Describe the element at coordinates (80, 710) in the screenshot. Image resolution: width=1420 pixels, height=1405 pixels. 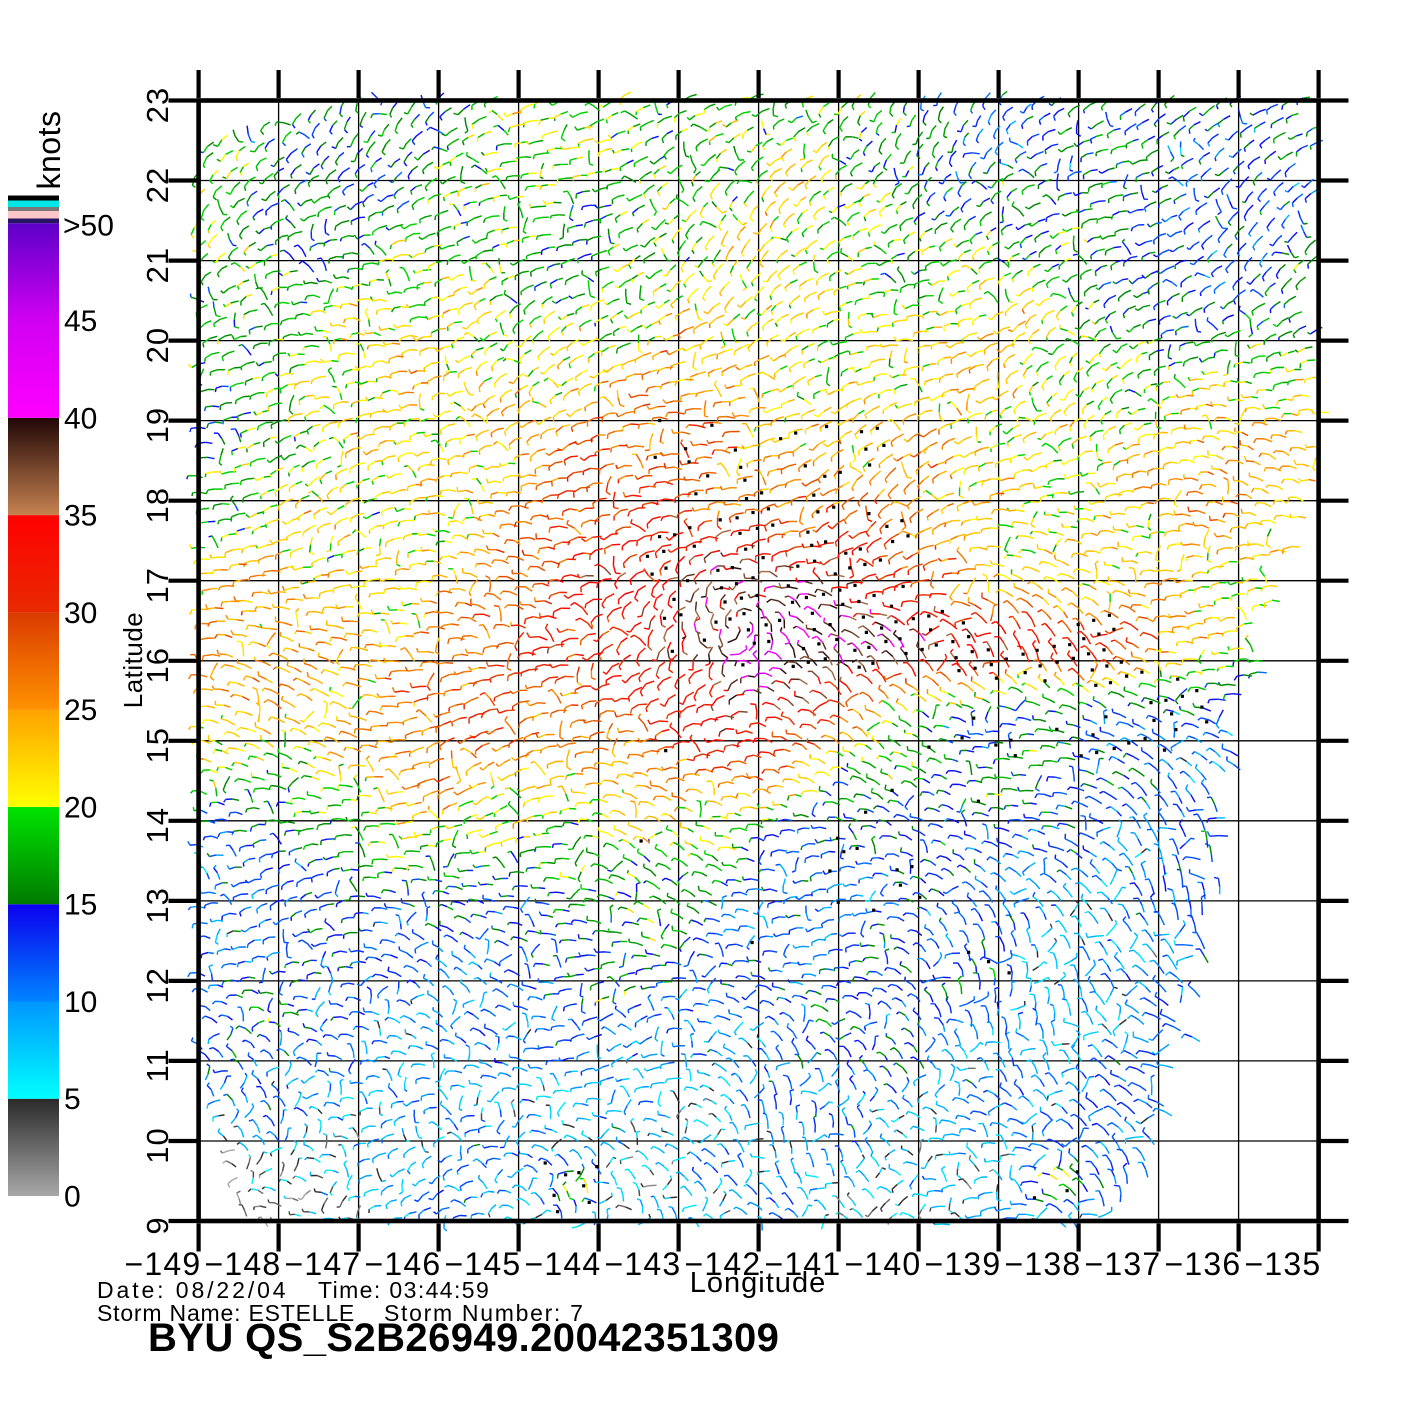
I see `svg-text: 25` at that location.